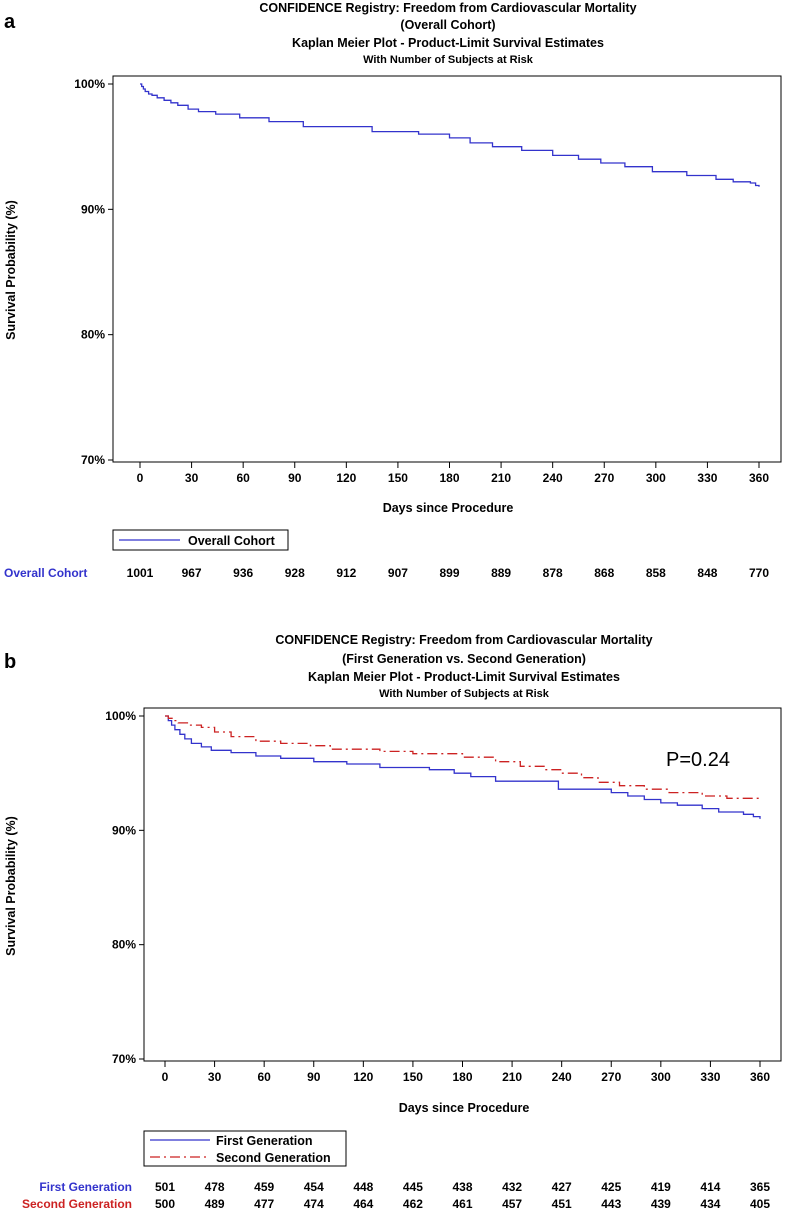  Describe the element at coordinates (245, 1148) in the screenshot. I see `panel-b-legend: First Generation Second Generation` at that location.